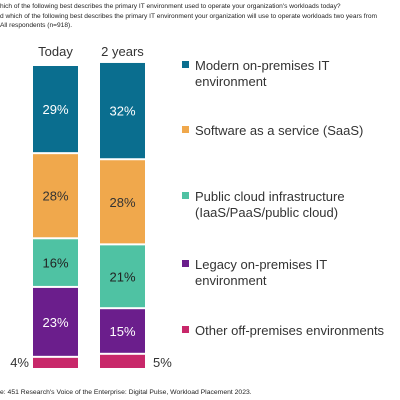 The width and height of the screenshot is (400, 400). I want to click on legend-swatch-saas, so click(185, 129).